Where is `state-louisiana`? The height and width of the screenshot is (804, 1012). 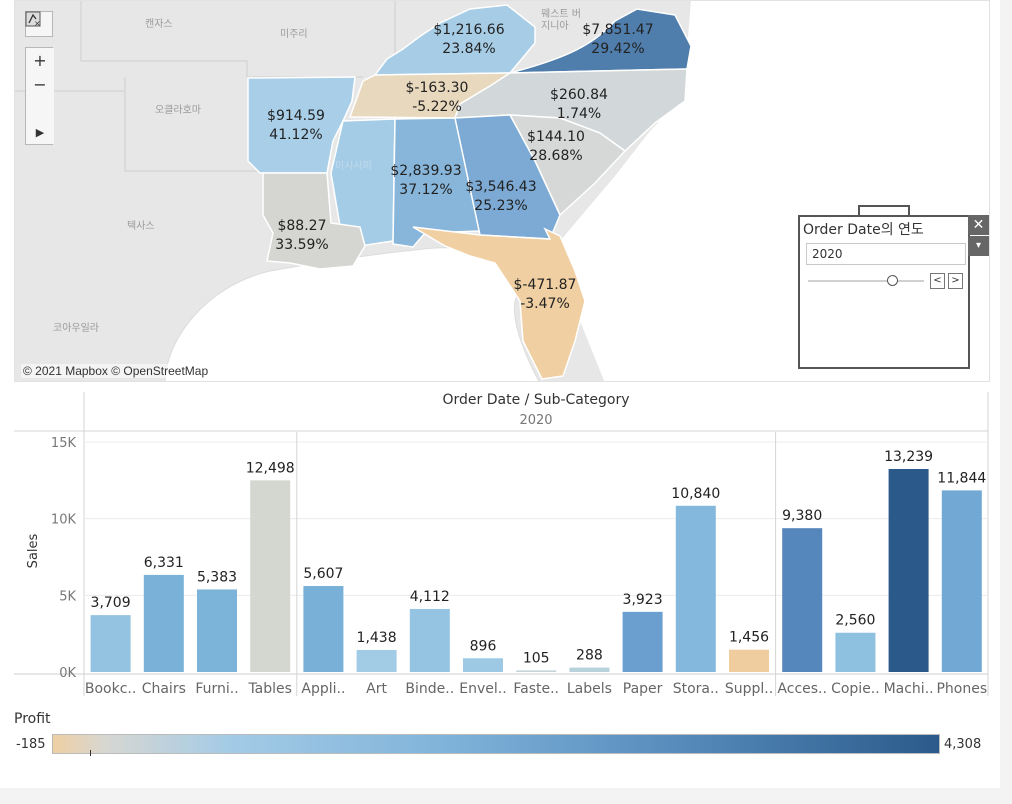 state-louisiana is located at coordinates (314, 221).